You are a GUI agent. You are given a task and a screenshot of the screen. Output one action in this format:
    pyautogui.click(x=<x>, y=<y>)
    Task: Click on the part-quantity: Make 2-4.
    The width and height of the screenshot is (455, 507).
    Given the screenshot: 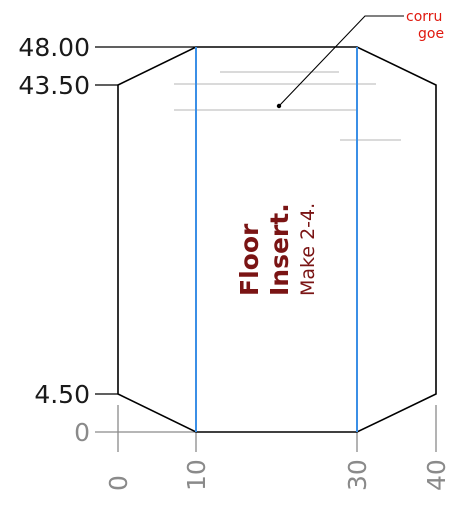 What is the action you would take?
    pyautogui.click(x=308, y=249)
    